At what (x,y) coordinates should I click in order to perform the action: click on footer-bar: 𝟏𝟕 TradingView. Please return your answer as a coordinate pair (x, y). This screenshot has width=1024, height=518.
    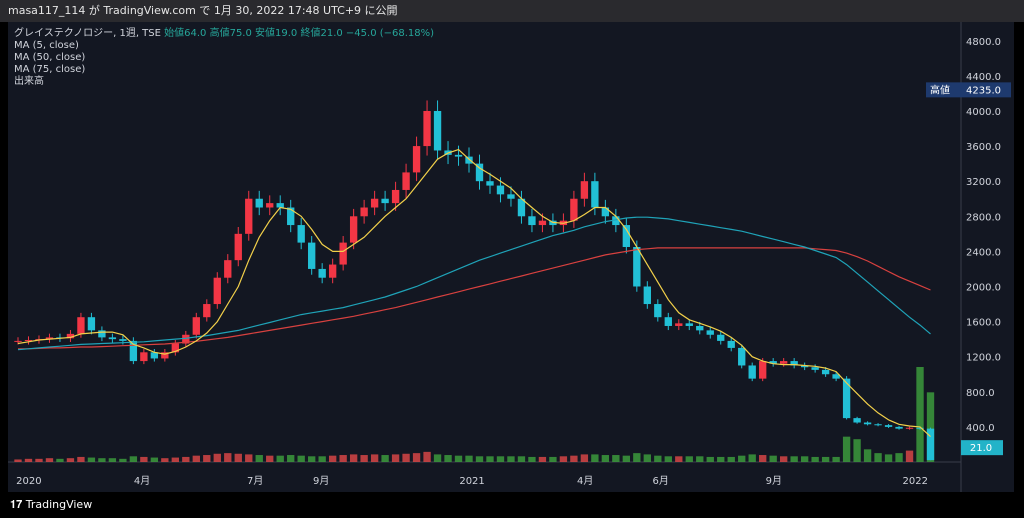
    Looking at the image, I should click on (512, 505).